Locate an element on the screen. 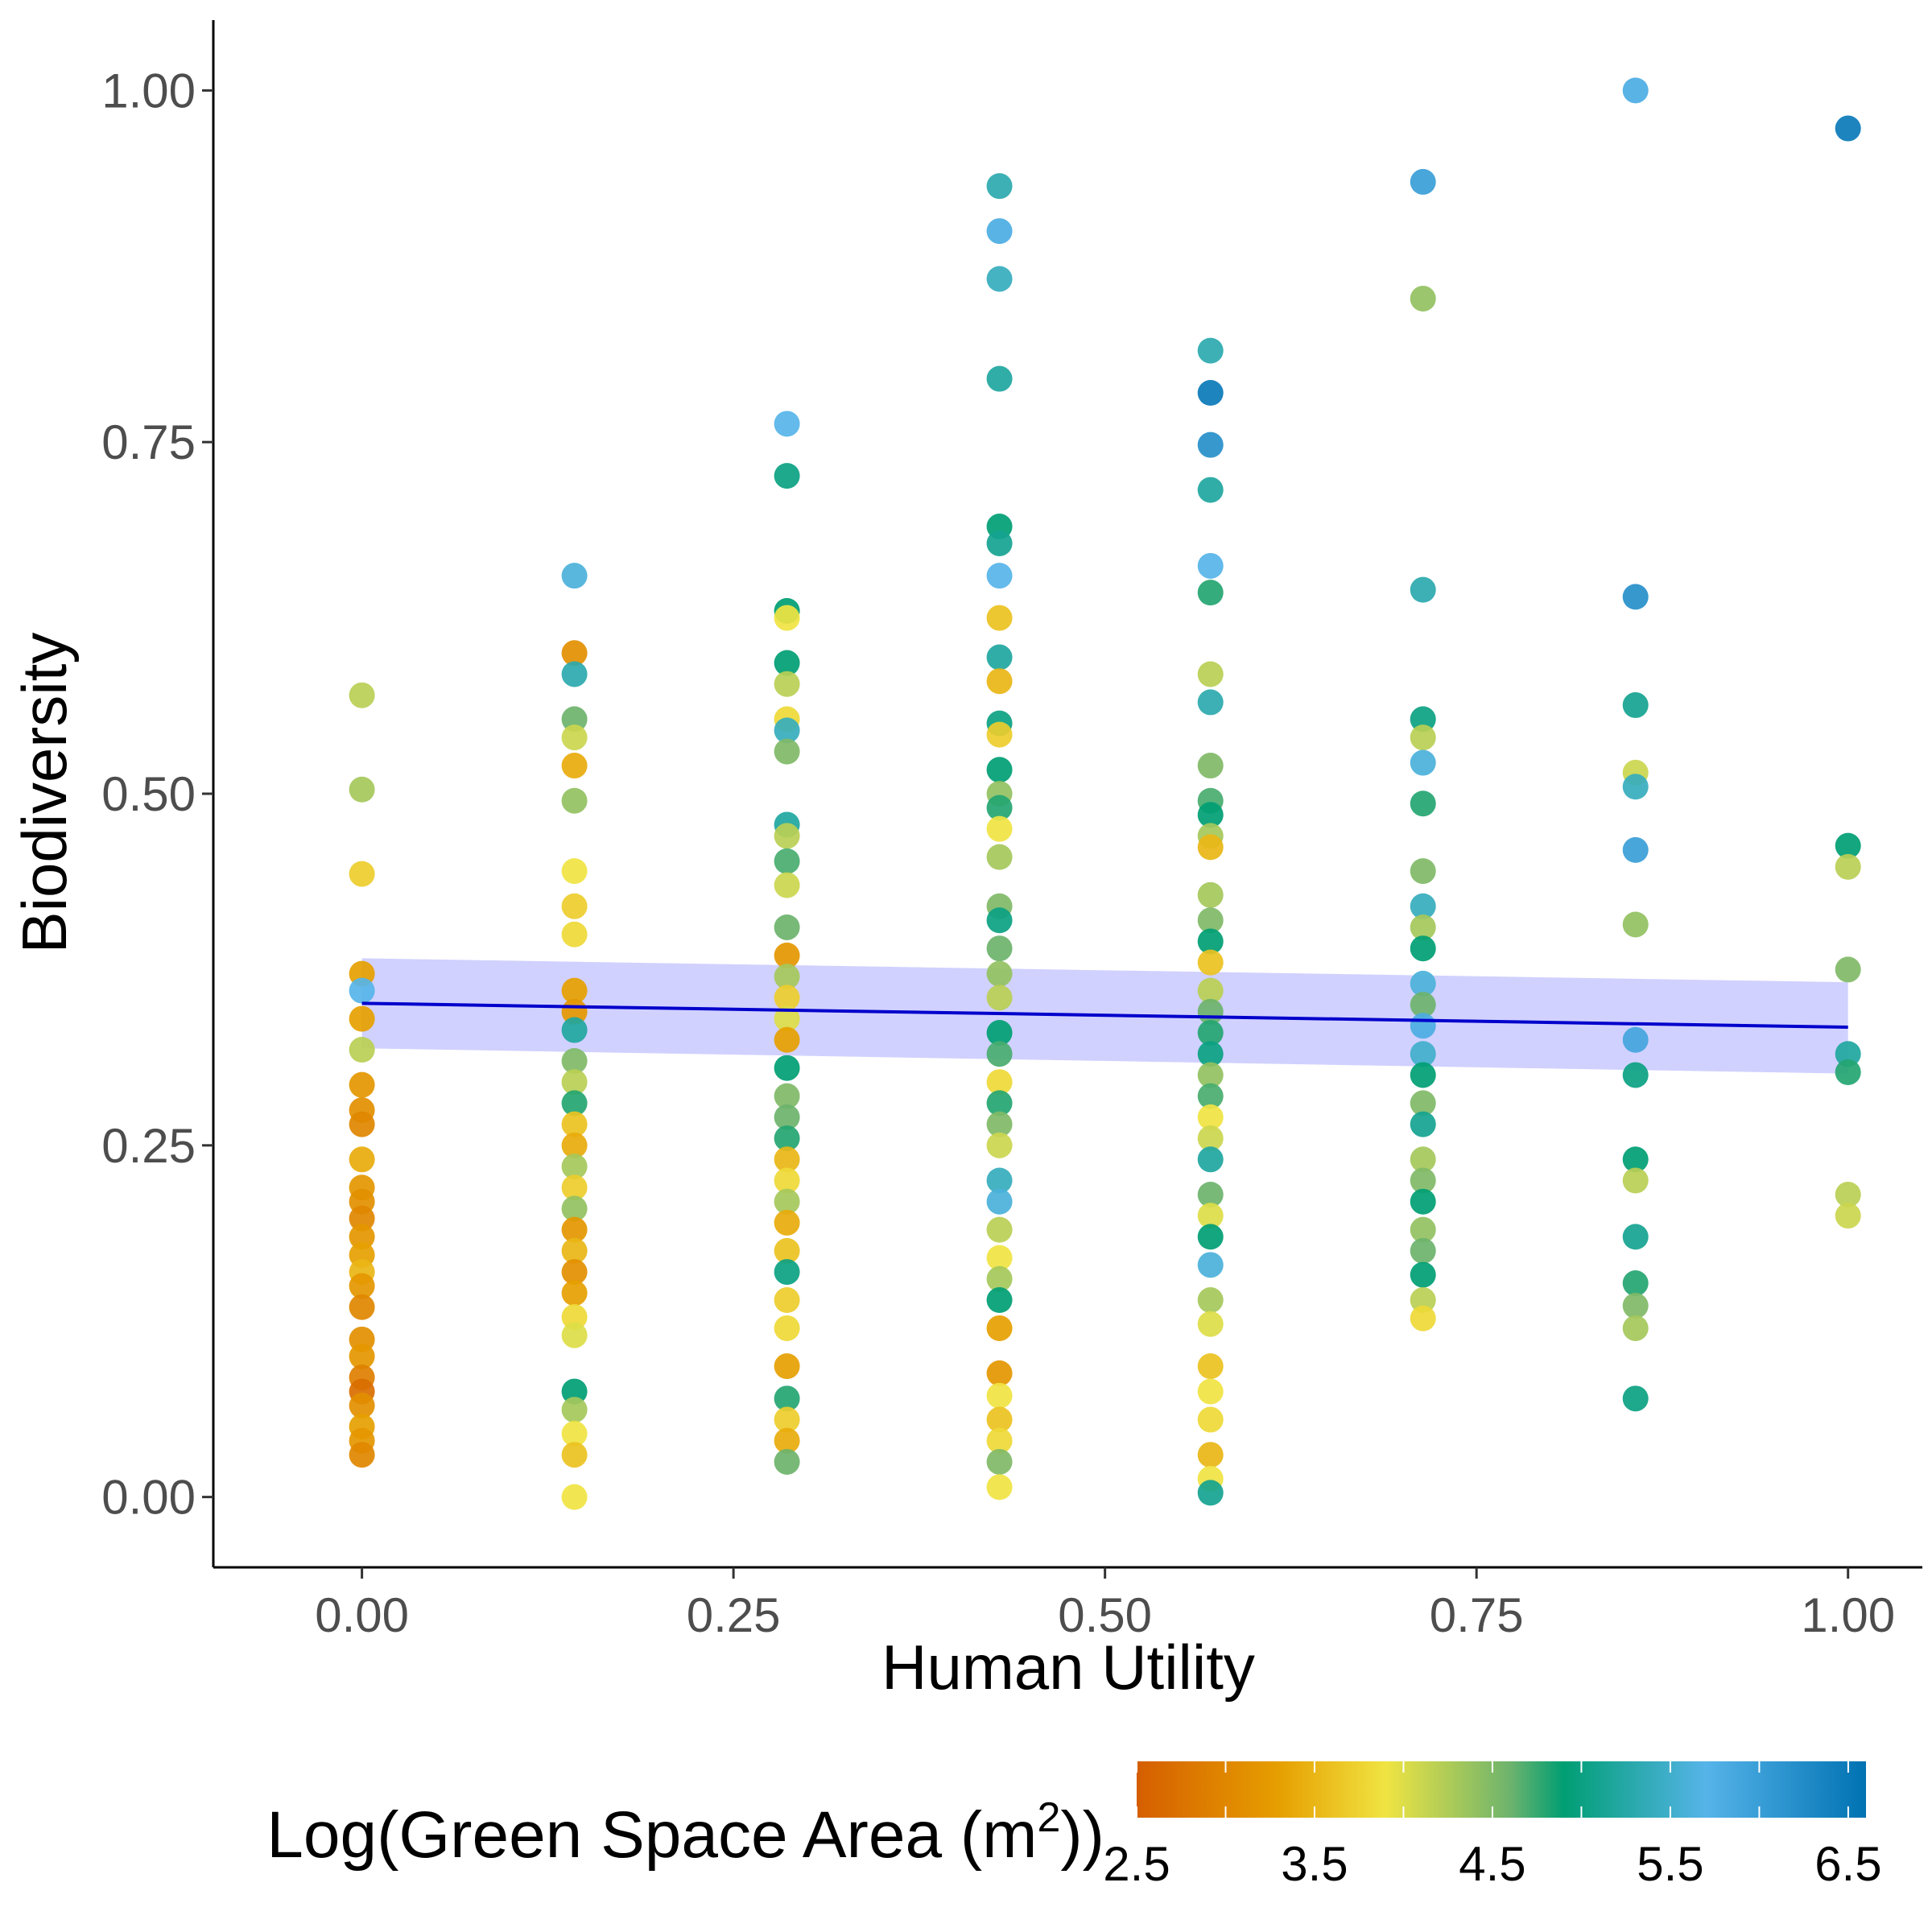 The height and width of the screenshot is (1932, 1932). x-tick-label: 0.00 is located at coordinates (362, 1615).